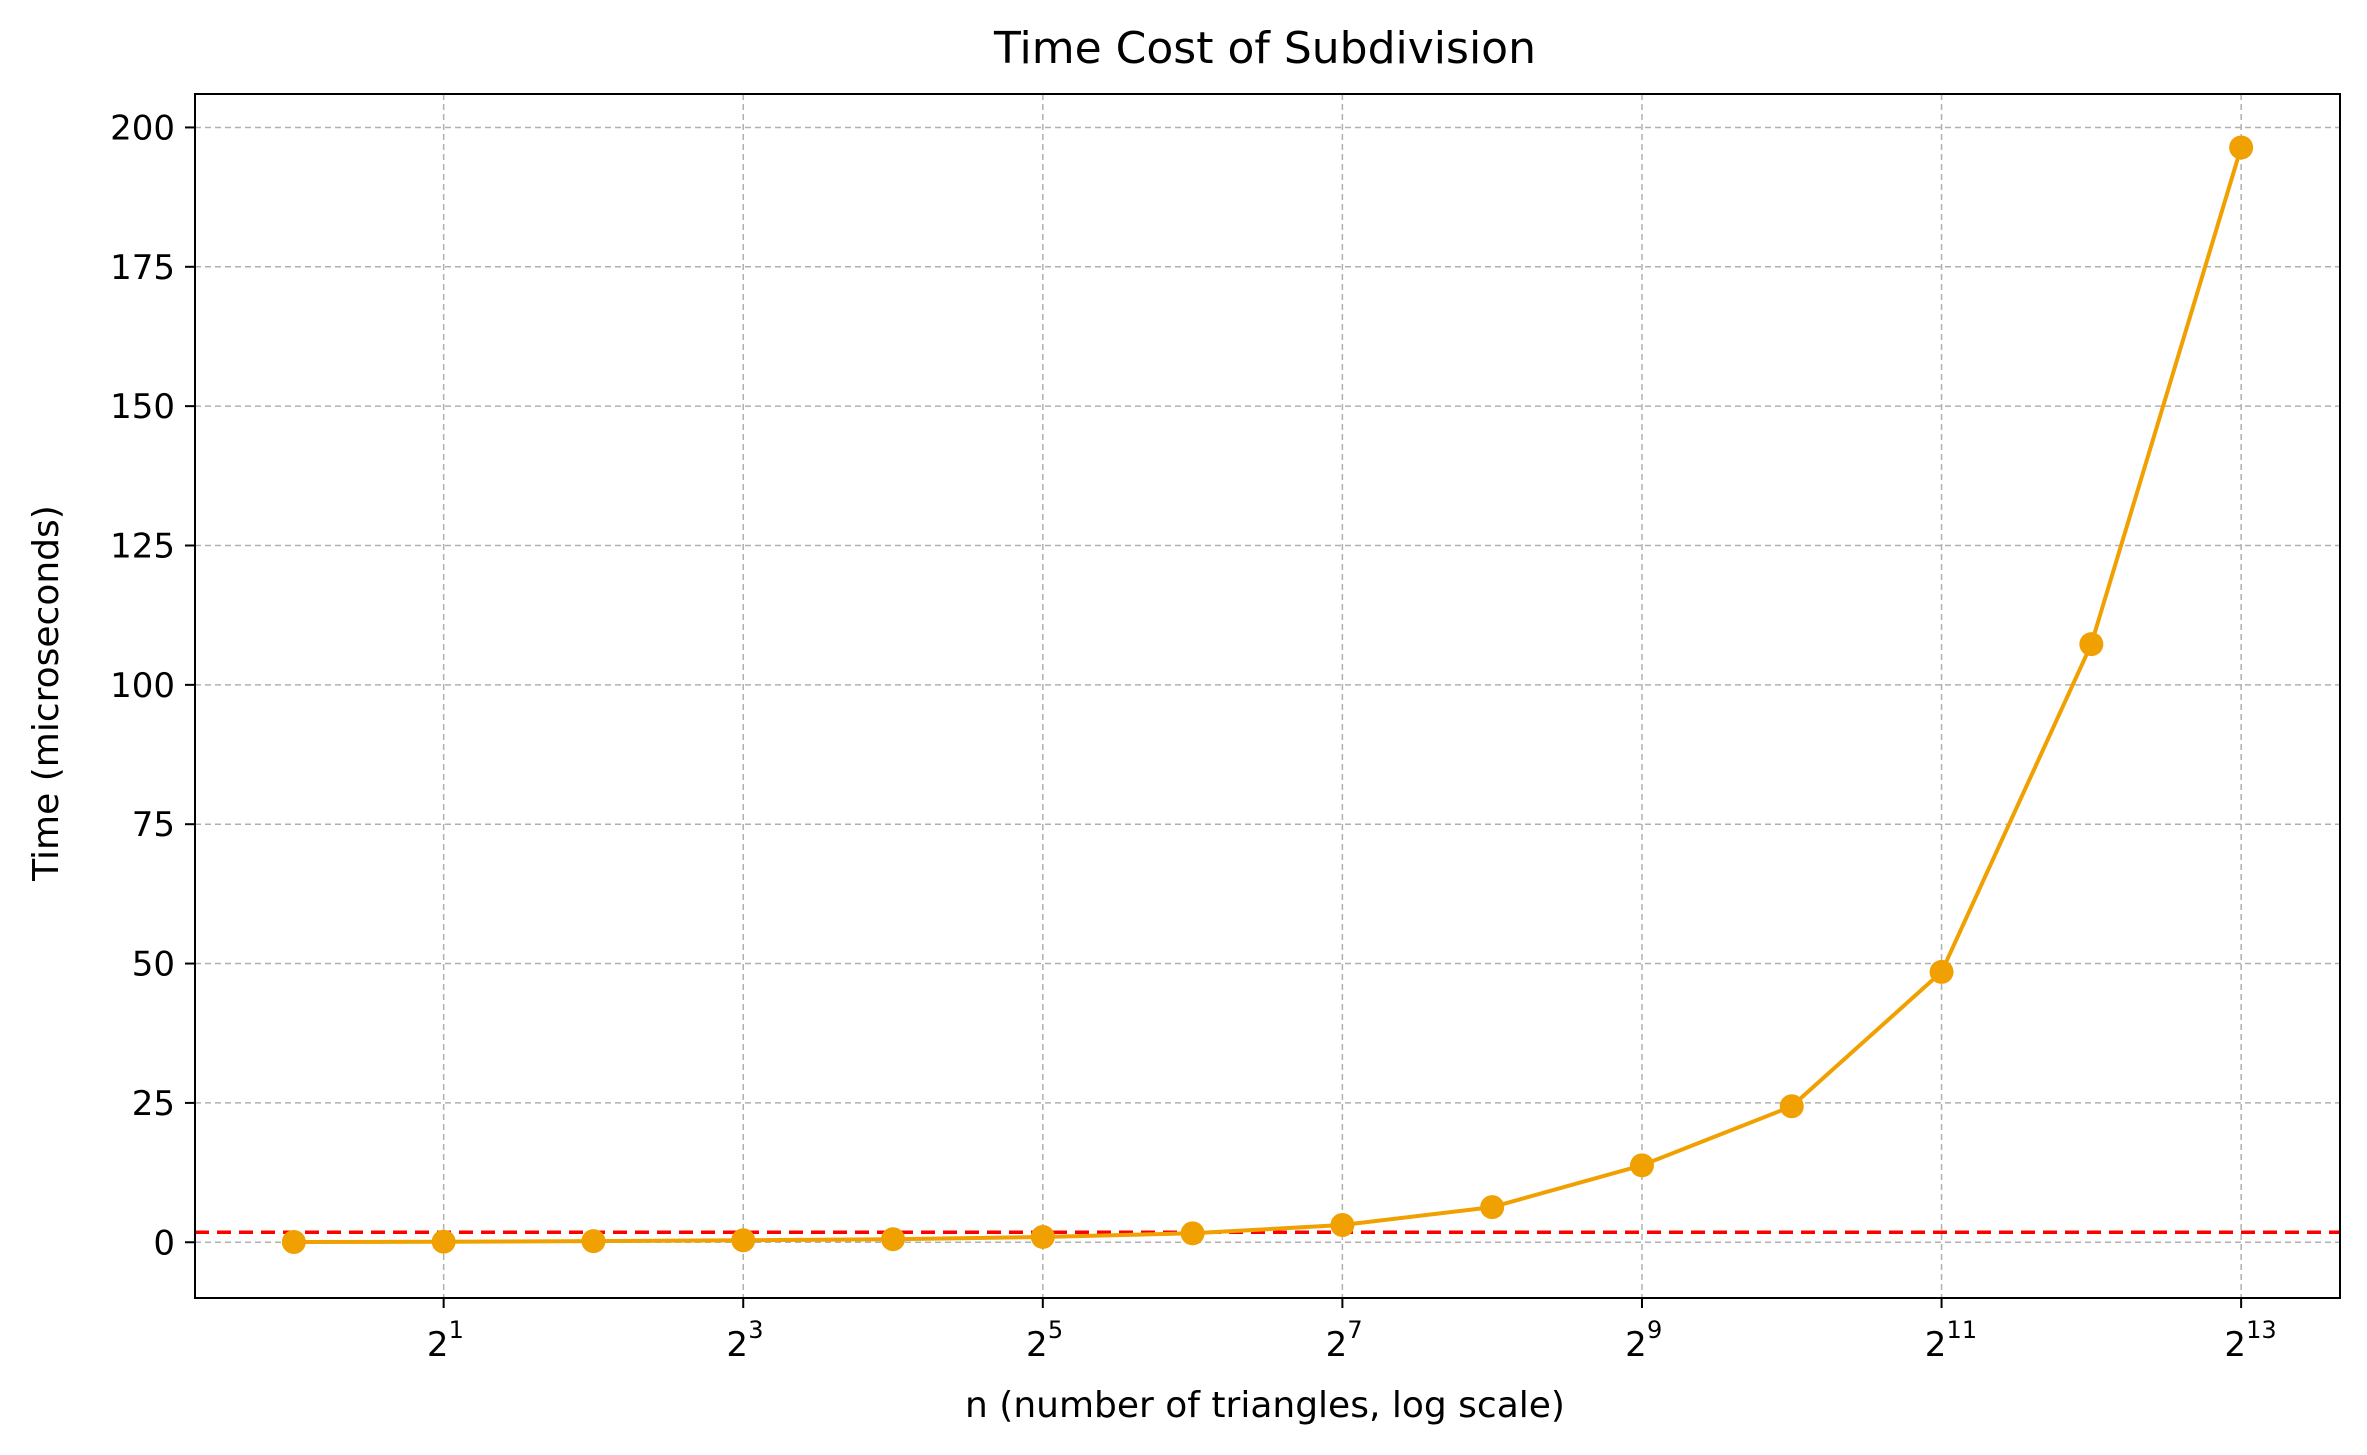 The image size is (2367, 1455). I want to click on chart-title: Time Cost of Subdivision, so click(1264, 48).